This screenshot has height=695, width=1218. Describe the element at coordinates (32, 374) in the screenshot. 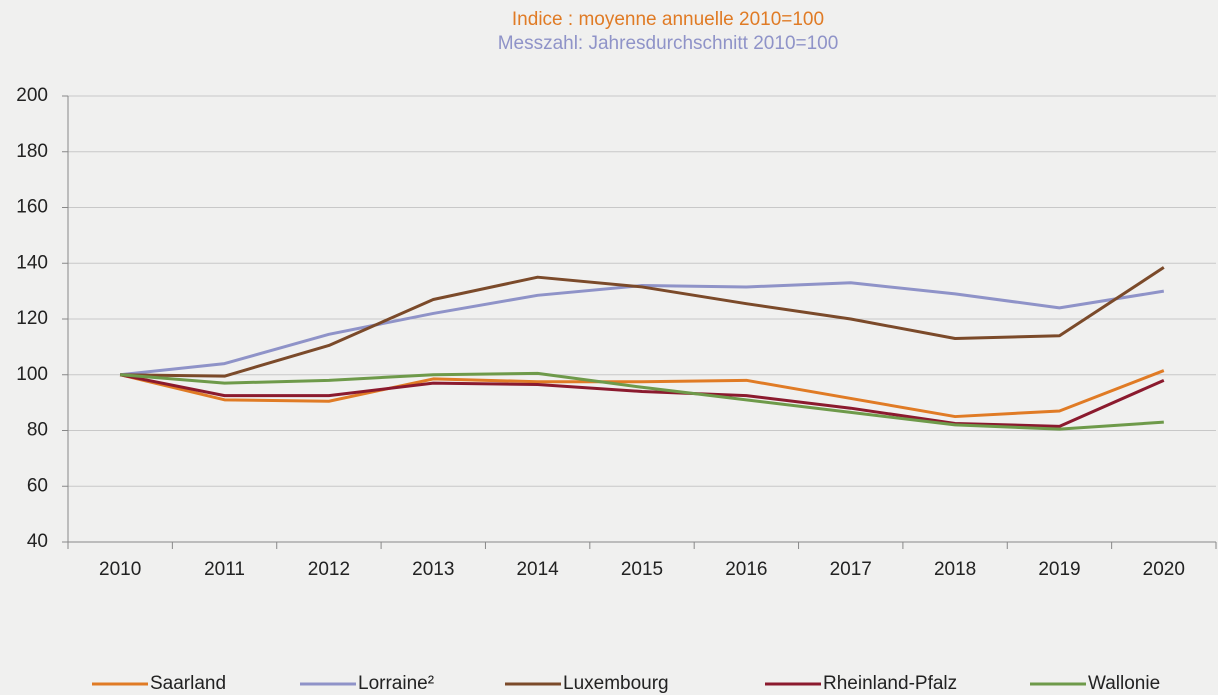

I see `y-tick-label: 100` at that location.